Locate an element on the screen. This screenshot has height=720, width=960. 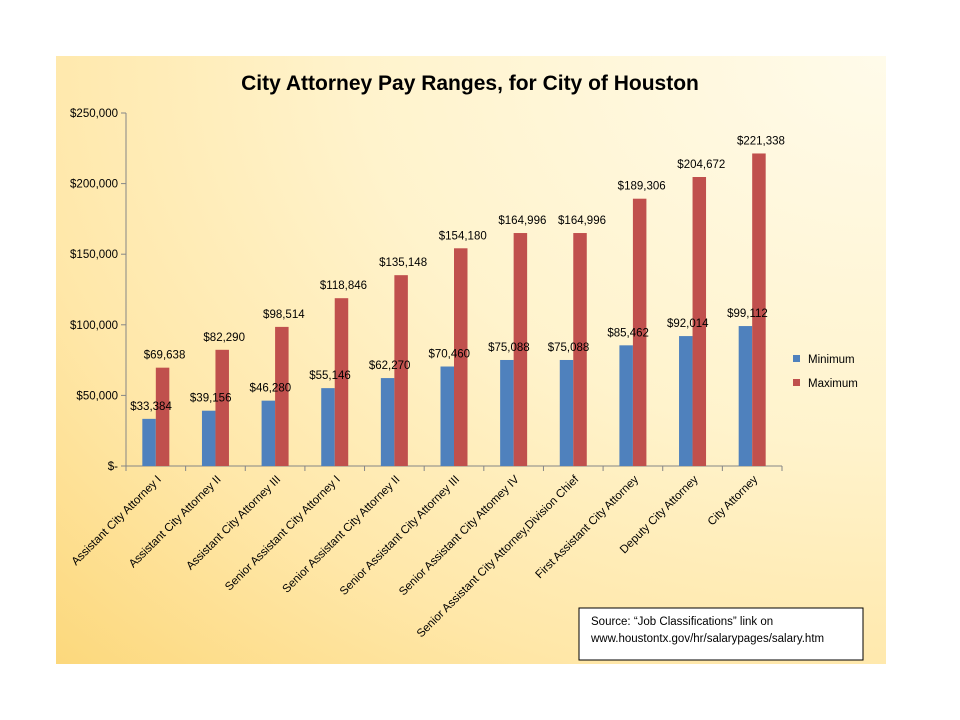
y-tick-label: $50,000 is located at coordinates (97, 396).